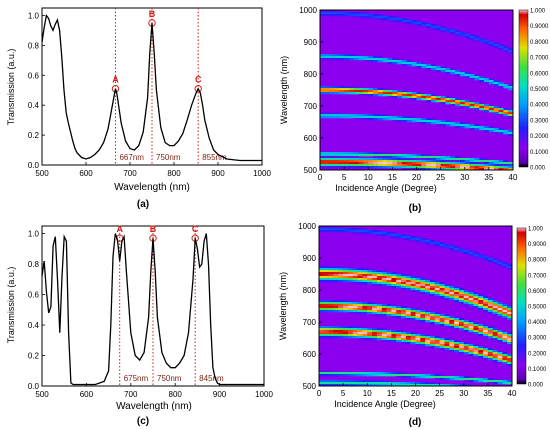  Describe the element at coordinates (311, 42) in the screenshot. I see `panel-b-ytick-label: 900` at that location.